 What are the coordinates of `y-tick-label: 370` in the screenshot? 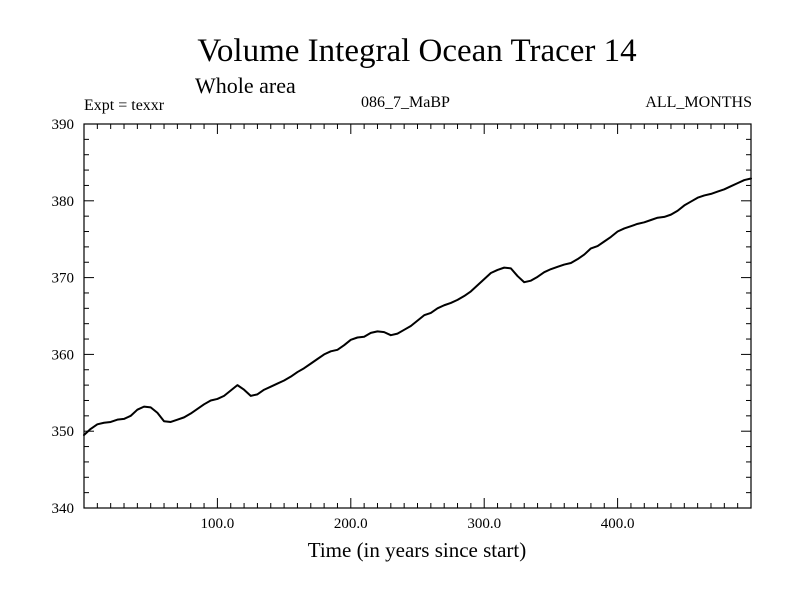 It's located at (63, 279).